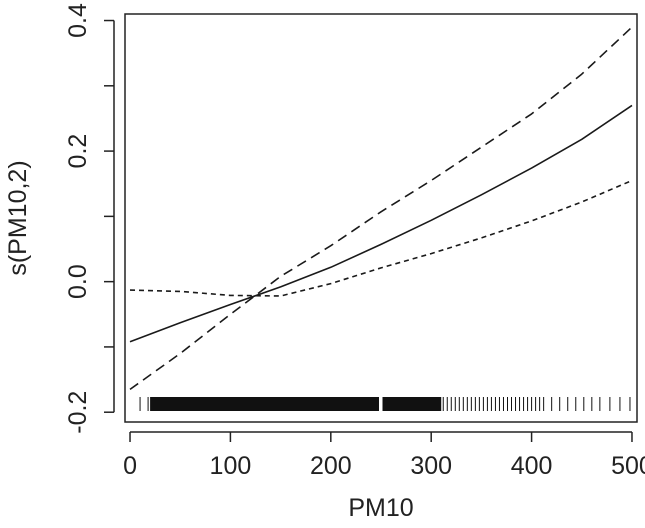 Image resolution: width=645 pixels, height=528 pixels. Describe the element at coordinates (431, 466) in the screenshot. I see `x-tick-label: 300` at that location.